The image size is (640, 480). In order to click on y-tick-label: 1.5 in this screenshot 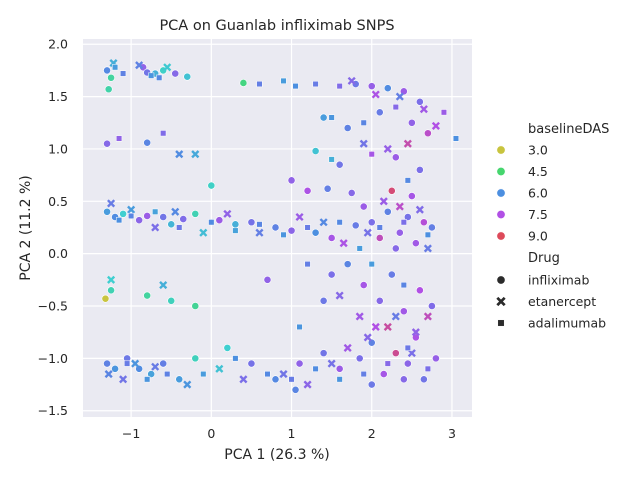, I will do `click(58, 96)`.